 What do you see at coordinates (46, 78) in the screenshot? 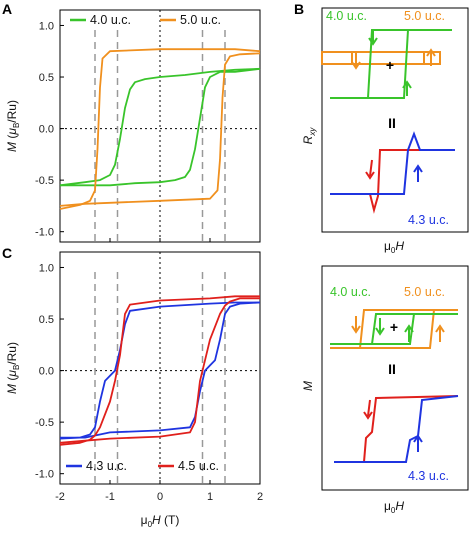
I see `chart-a-ytick-label-1: 0.5` at bounding box center [46, 78].